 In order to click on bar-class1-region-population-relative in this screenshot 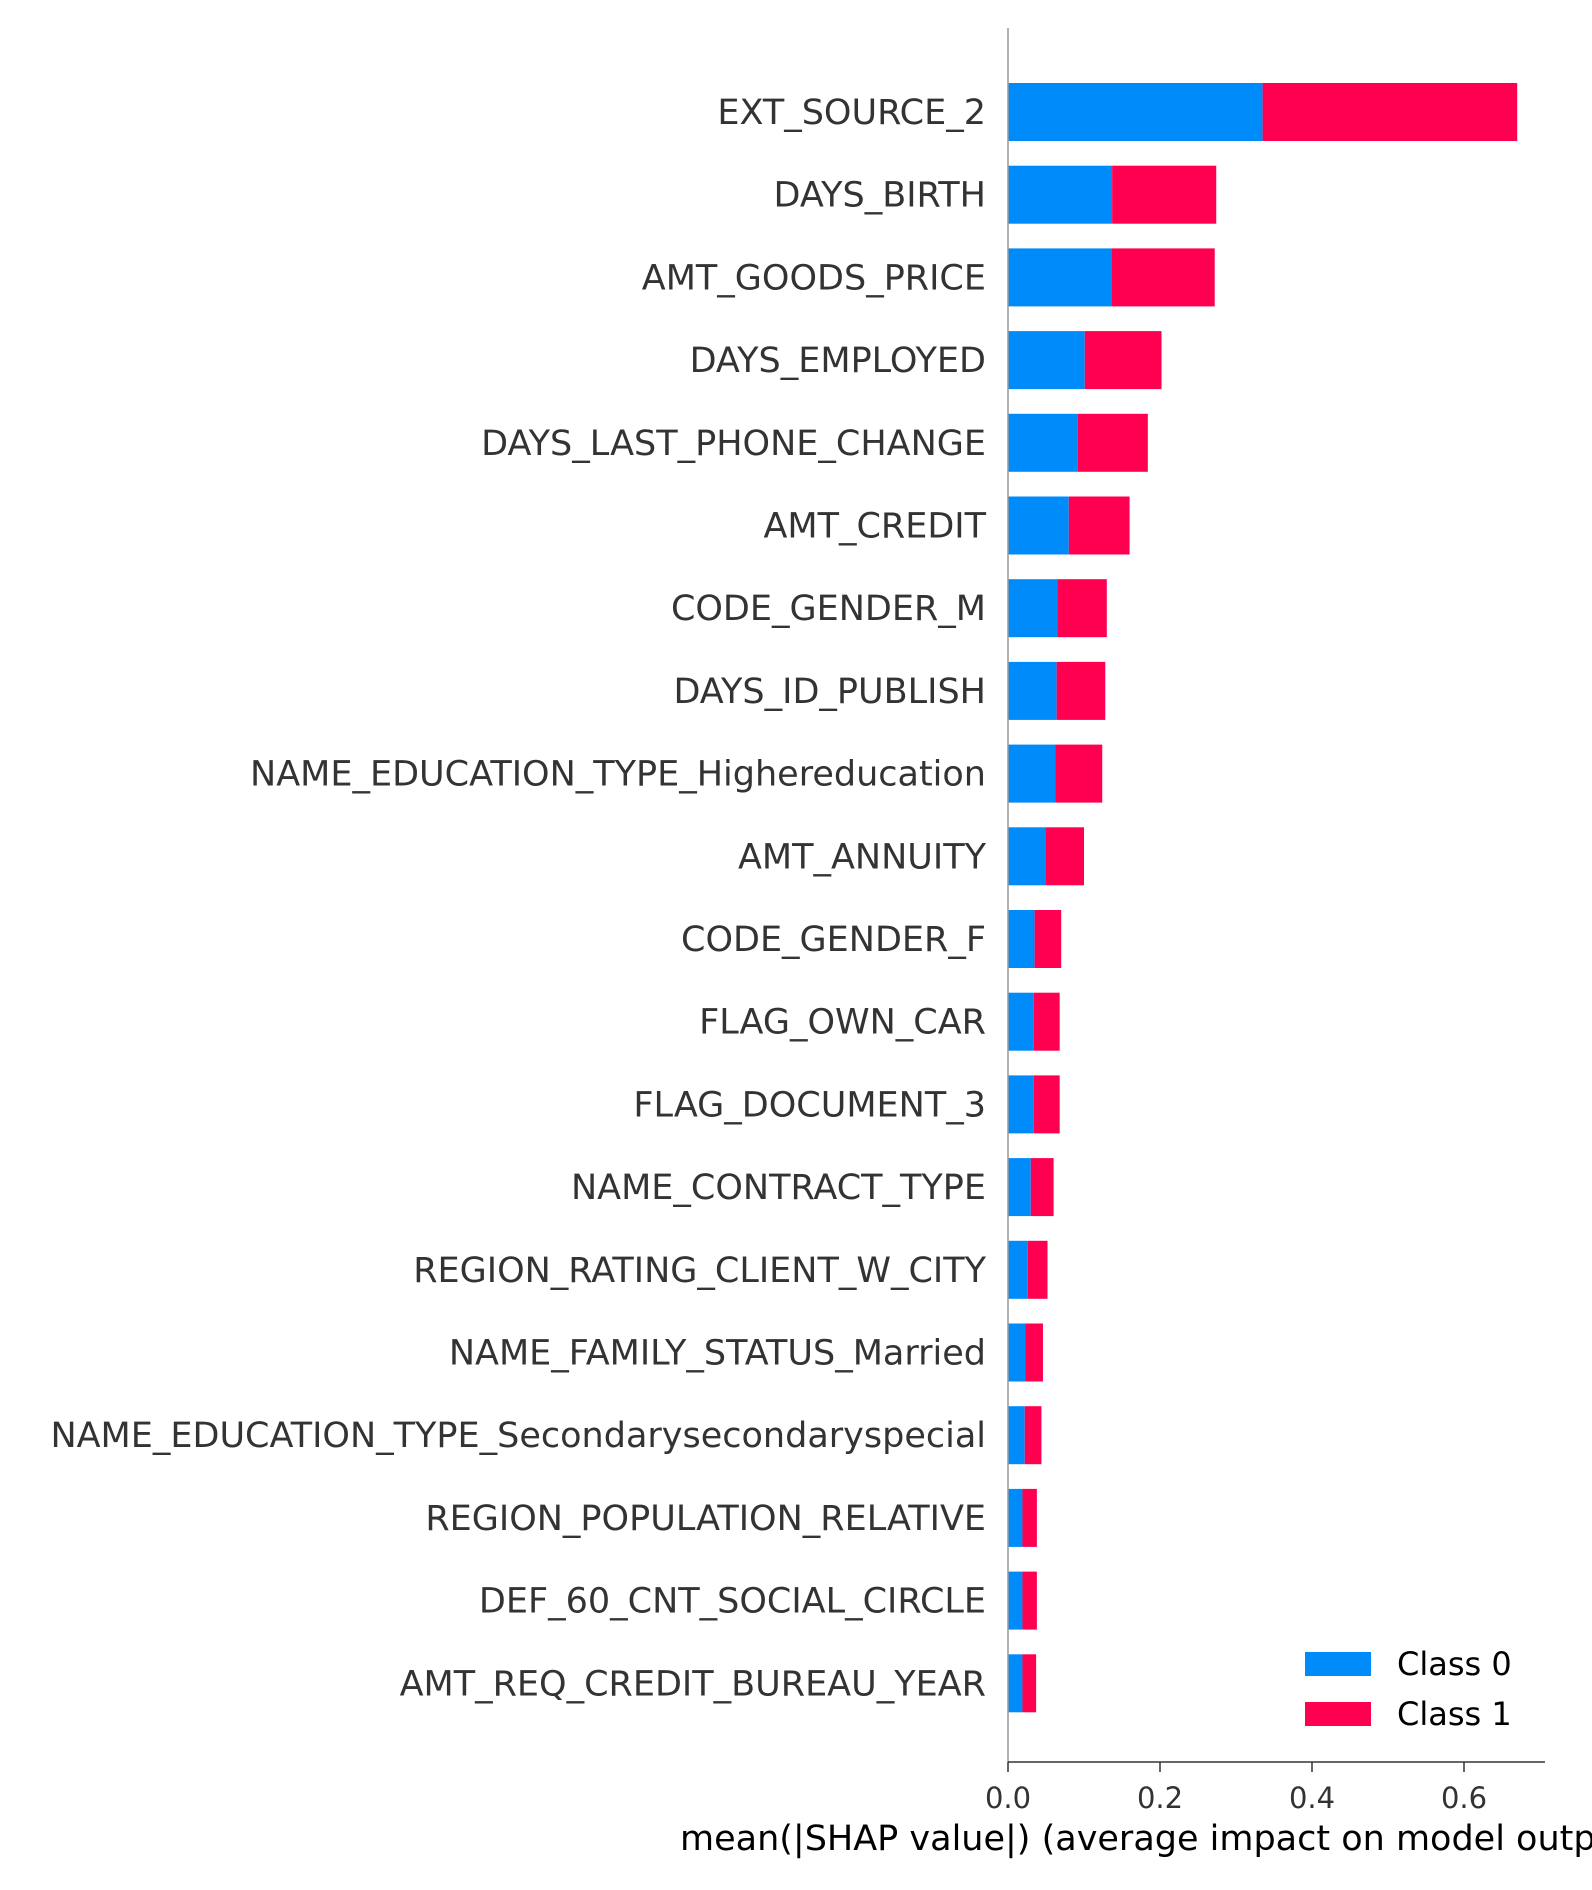, I will do `click(1029, 1517)`.